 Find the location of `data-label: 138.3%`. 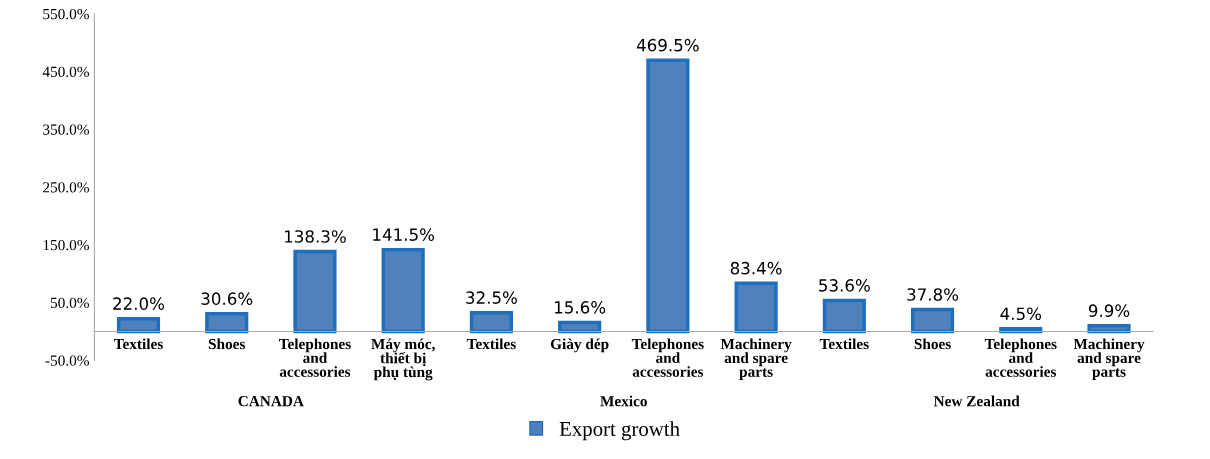

data-label: 138.3% is located at coordinates (315, 236).